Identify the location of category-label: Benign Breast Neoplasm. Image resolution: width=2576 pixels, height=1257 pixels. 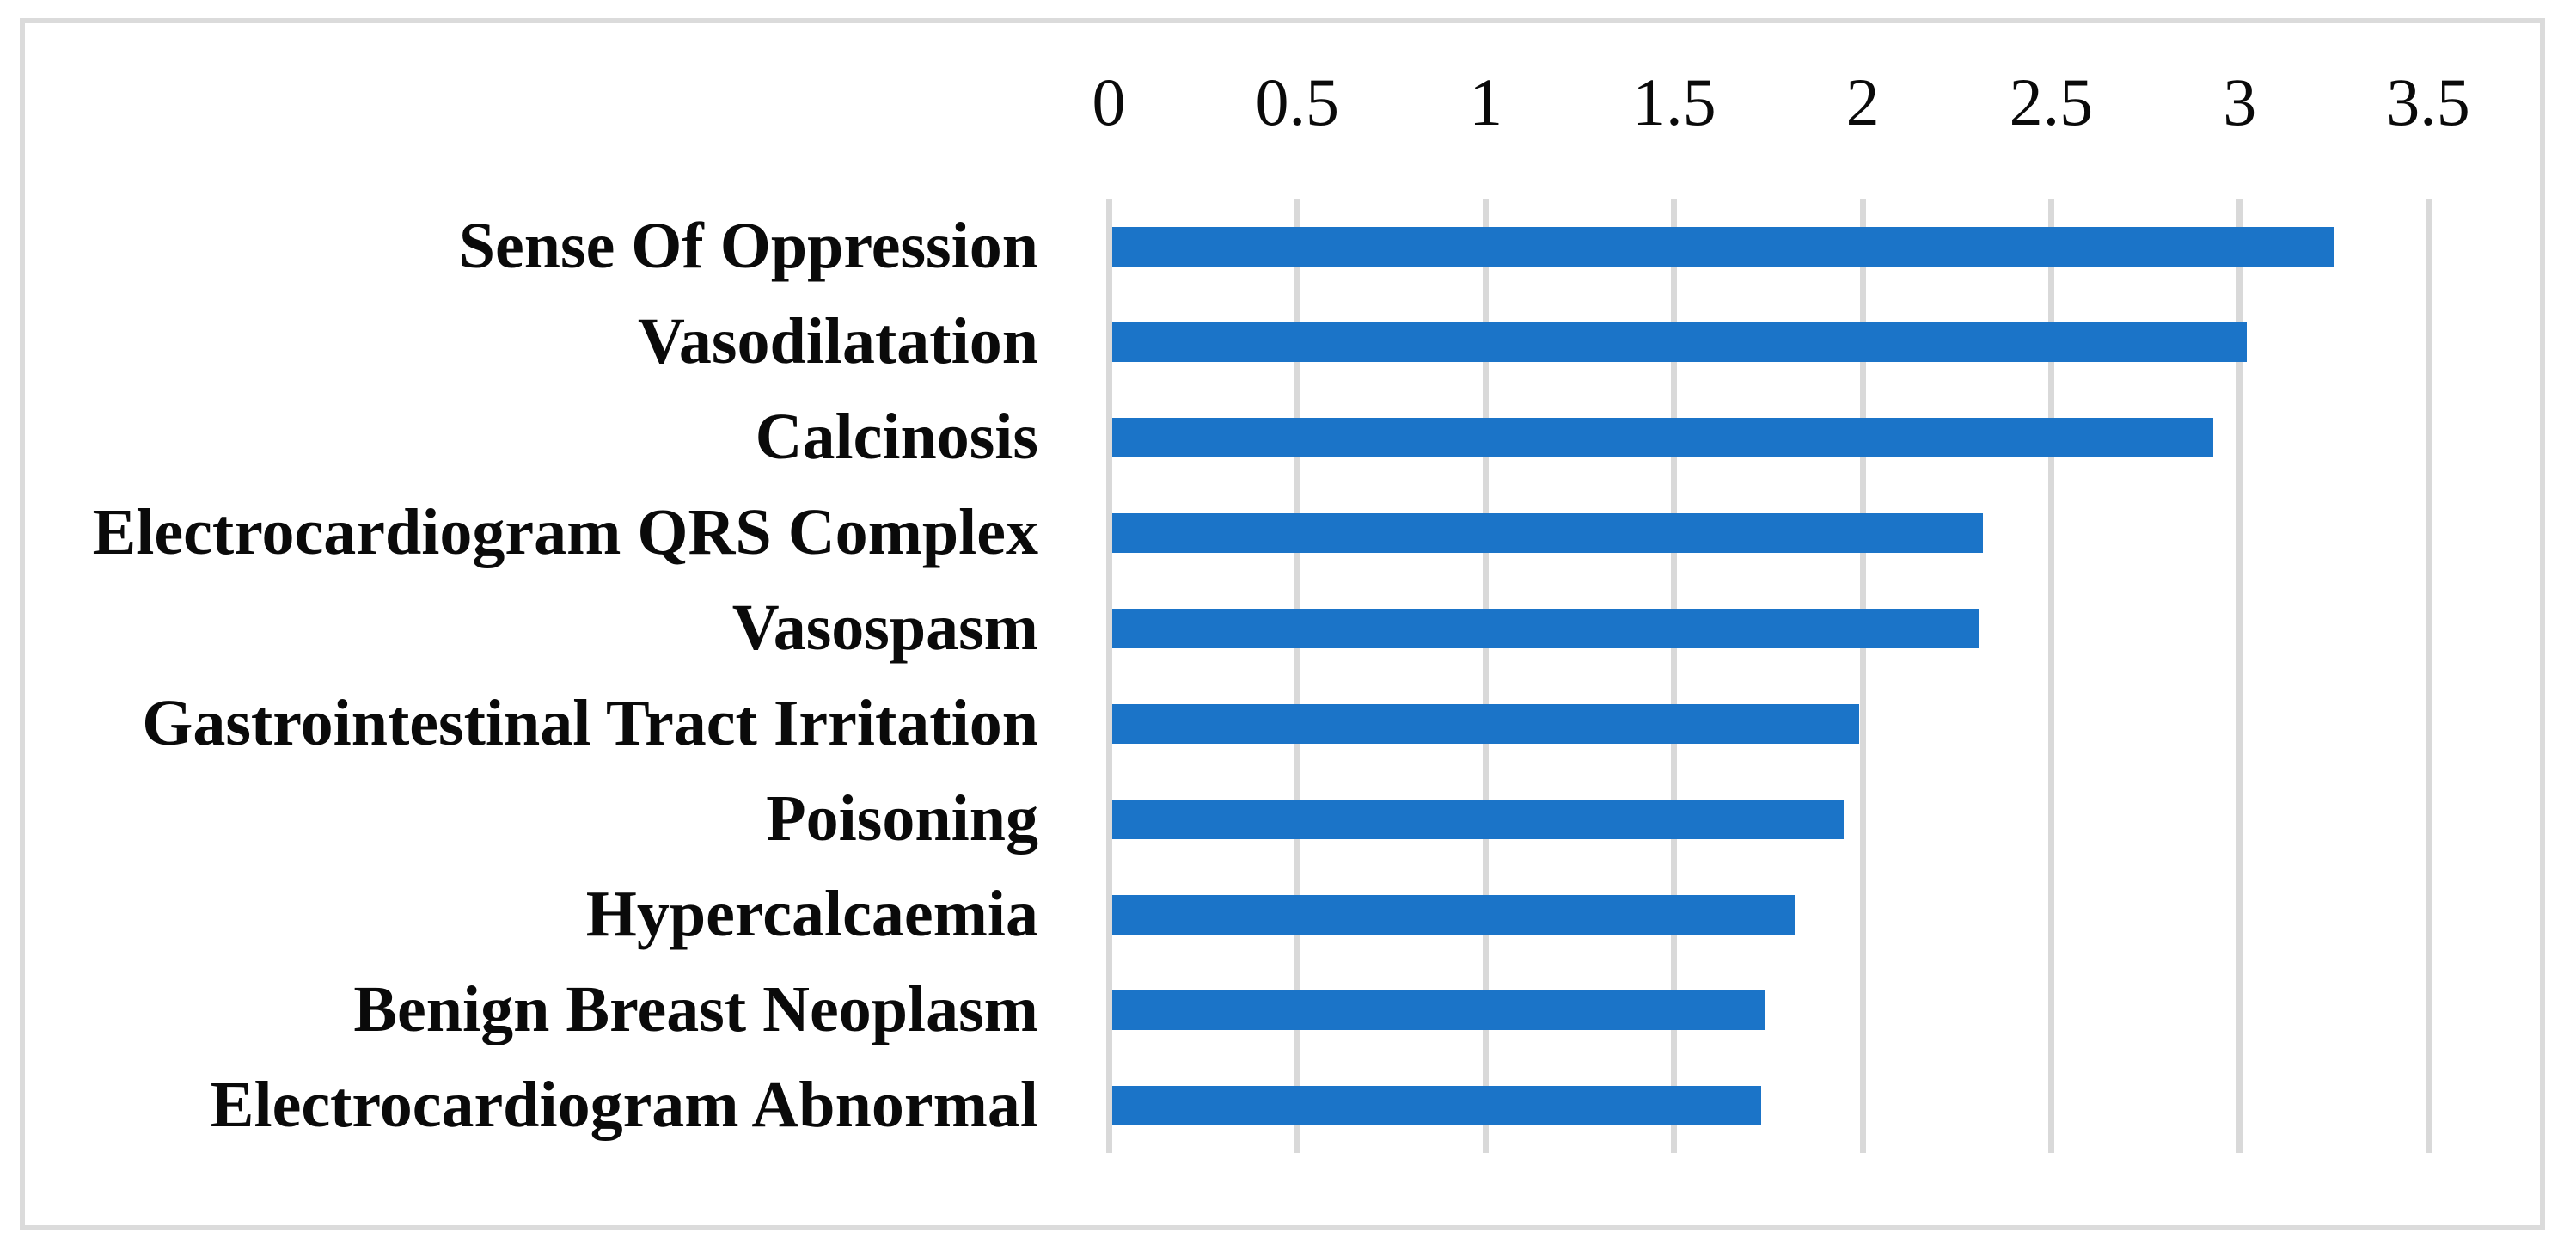
(695, 1009).